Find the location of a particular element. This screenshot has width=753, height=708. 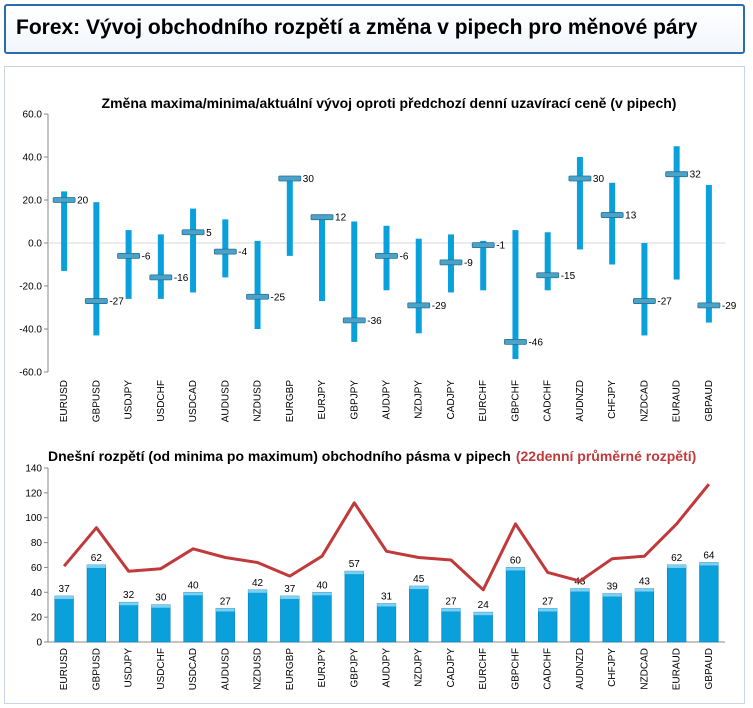

data-label: -16 is located at coordinates (181, 278).